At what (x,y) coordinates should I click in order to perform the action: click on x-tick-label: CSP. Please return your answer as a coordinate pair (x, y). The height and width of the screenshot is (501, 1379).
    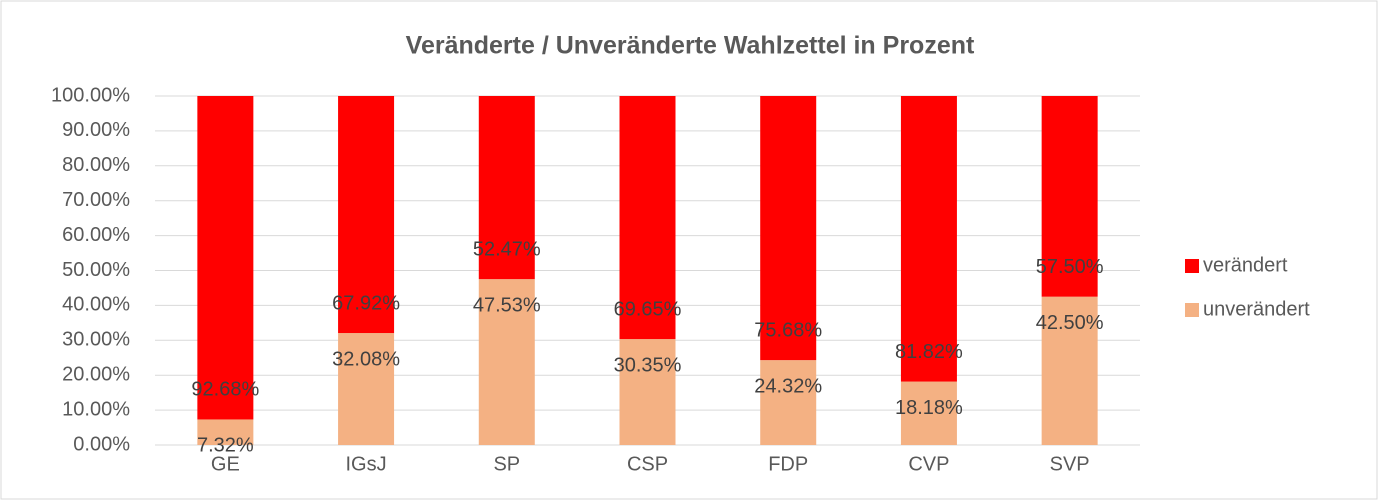
    Looking at the image, I should click on (647, 464).